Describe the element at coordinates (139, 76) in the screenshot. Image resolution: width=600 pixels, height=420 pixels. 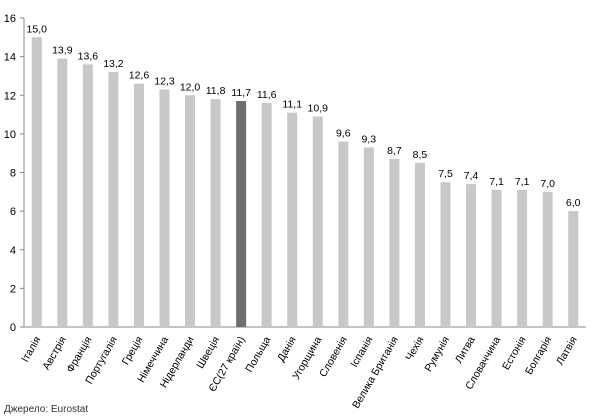
I see `data-label-4: 12,6` at that location.